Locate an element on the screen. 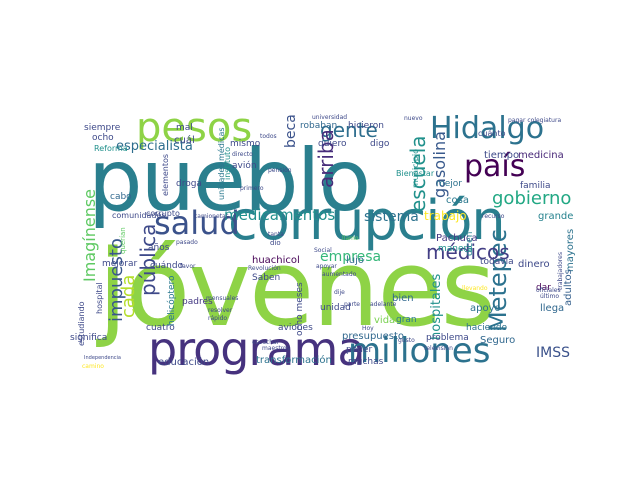 The width and height of the screenshot is (640, 480). word-ocho: ocho is located at coordinates (103, 138).